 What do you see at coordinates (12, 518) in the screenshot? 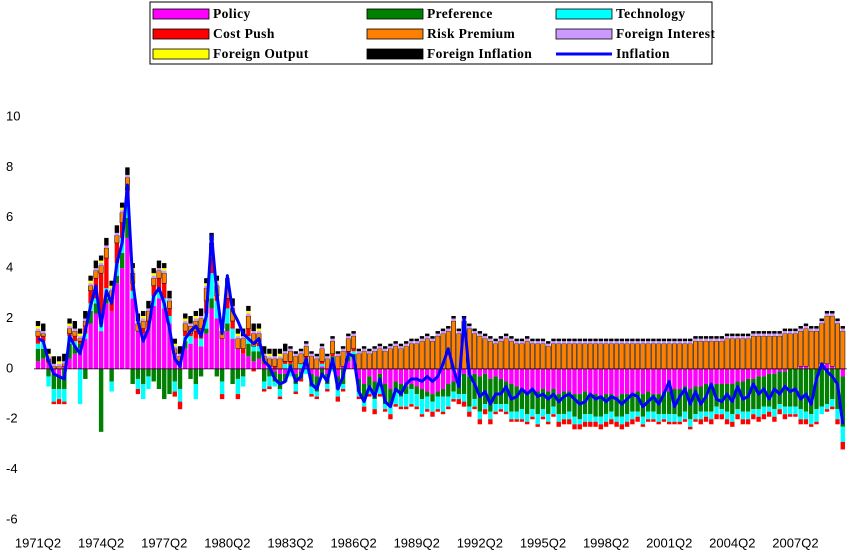
I see `y-tick-label: -6` at bounding box center [12, 518].